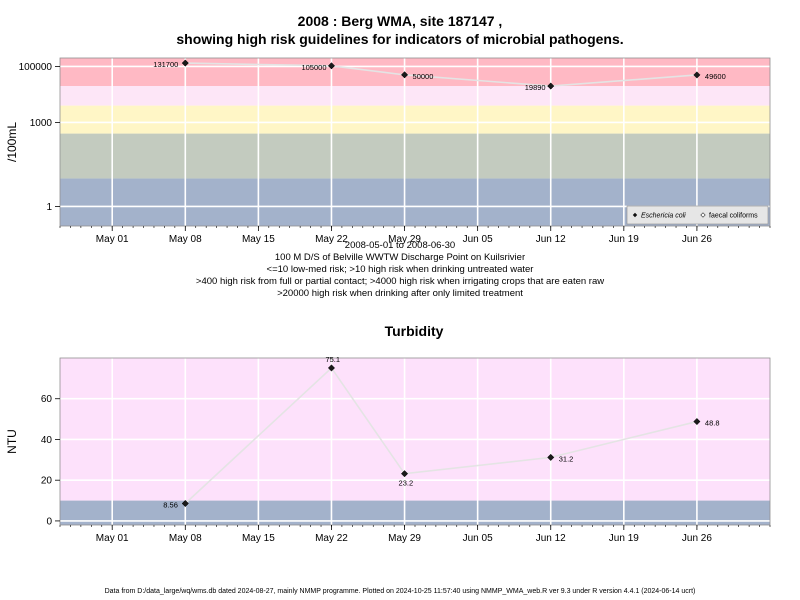  Describe the element at coordinates (12, 441) in the screenshot. I see `y-axis-title: NTU` at that location.